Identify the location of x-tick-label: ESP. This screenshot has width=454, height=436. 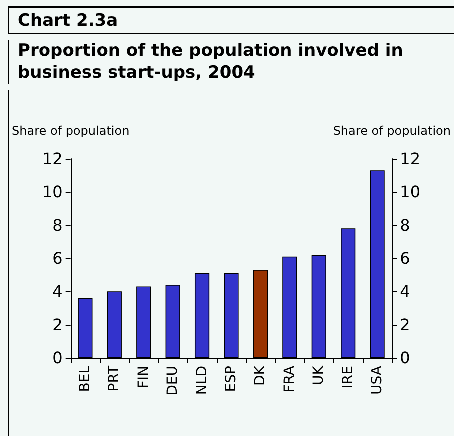
(232, 379).